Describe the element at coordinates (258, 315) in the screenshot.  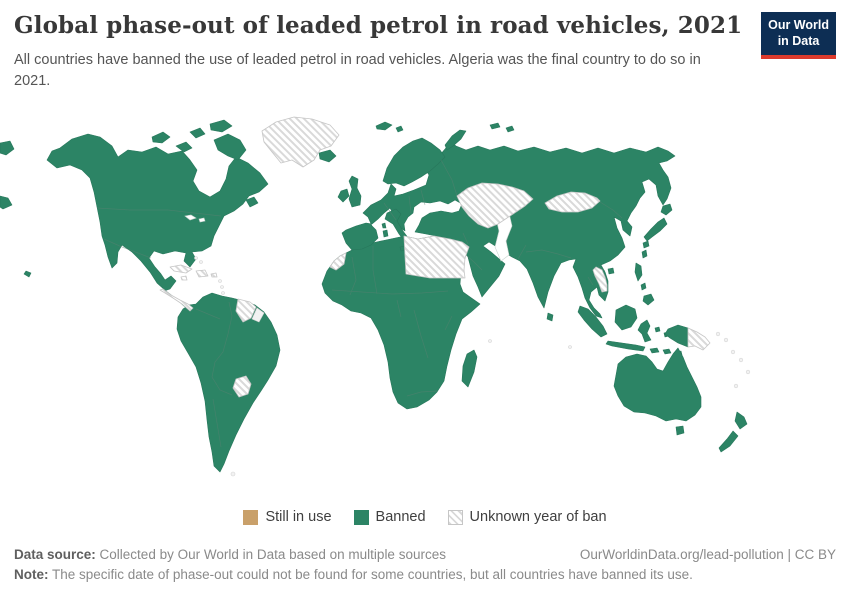
I see `region-french-guiana` at that location.